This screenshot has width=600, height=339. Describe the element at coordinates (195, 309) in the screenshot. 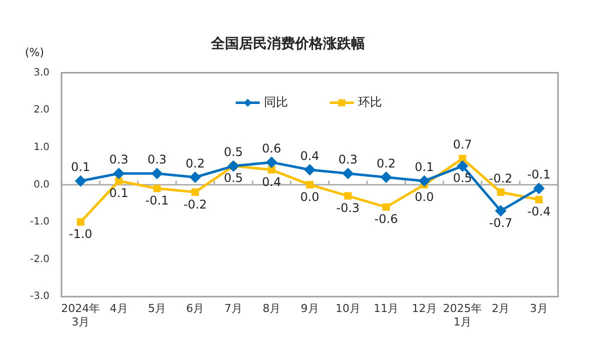

I see `x-tick-label: 6月` at that location.